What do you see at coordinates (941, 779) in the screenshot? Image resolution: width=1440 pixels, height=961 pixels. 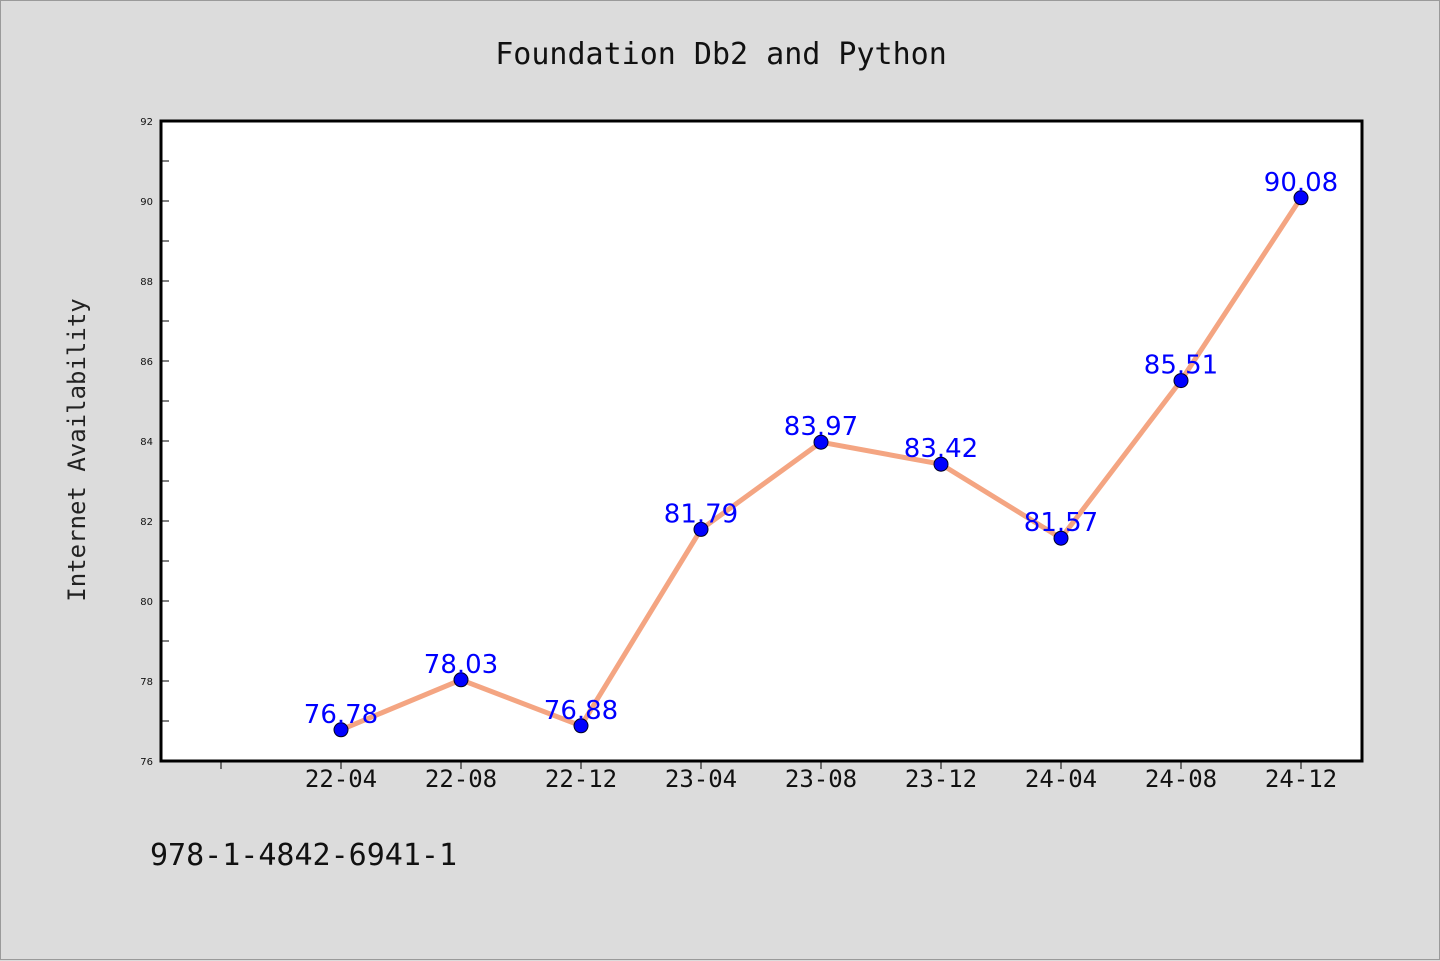 I see `x-tick-label: 23-12` at bounding box center [941, 779].